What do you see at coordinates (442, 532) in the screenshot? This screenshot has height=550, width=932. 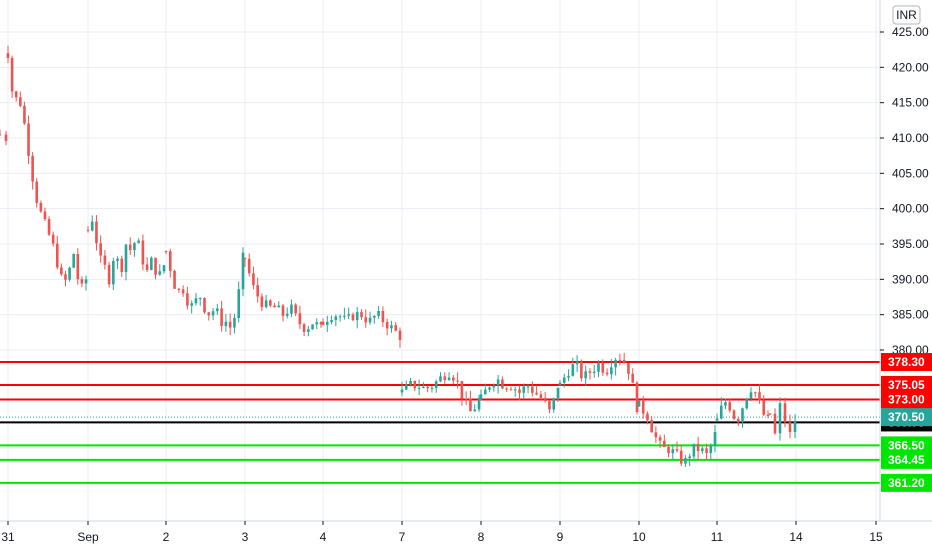 I see `time-axis: 31 Sep 2 3 4 7 8 9 10 11 14 15` at bounding box center [442, 532].